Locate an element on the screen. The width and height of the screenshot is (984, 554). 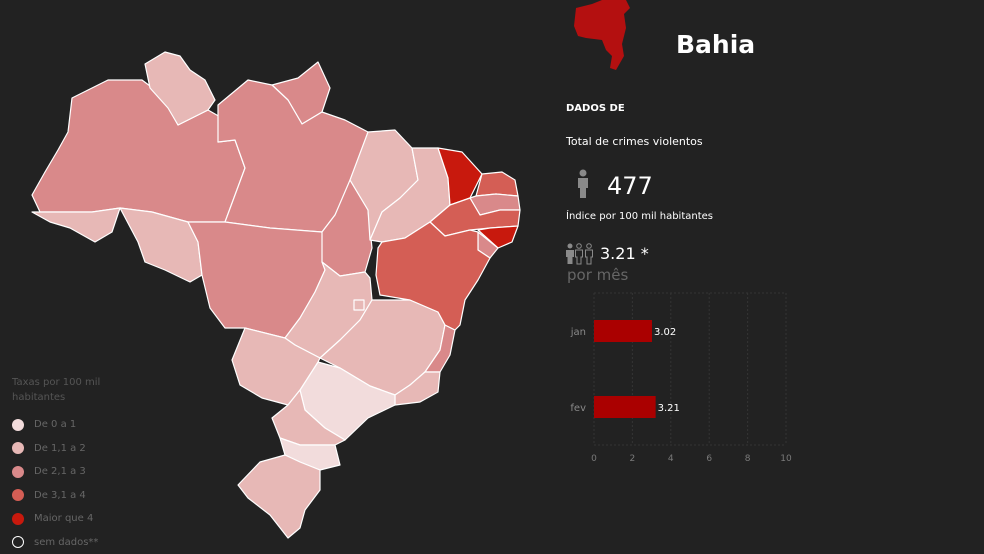
people-icon is located at coordinates (579, 254).